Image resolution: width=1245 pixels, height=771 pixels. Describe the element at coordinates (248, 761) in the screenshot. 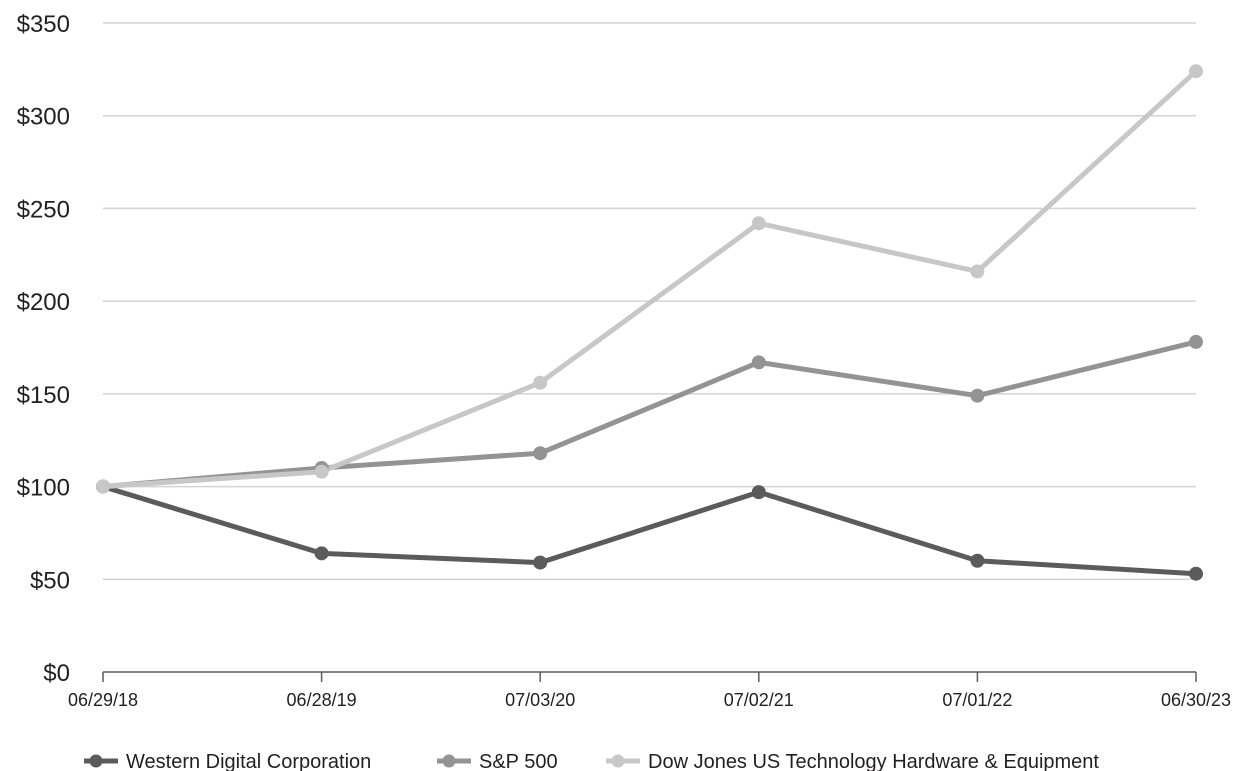

I see `legend-label: Western Digital Corporation` at that location.